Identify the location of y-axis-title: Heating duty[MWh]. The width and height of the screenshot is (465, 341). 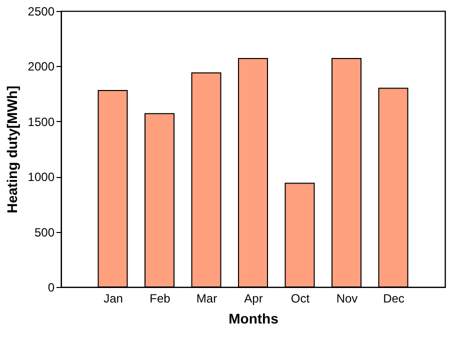
(12, 150).